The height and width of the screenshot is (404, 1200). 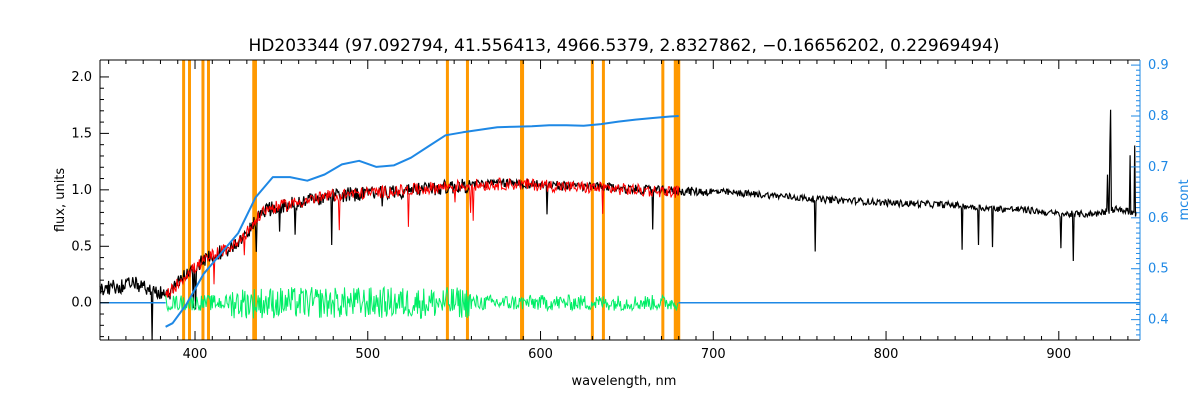 What do you see at coordinates (1184, 199) in the screenshot?
I see `y2-axis-label: mcont` at bounding box center [1184, 199].